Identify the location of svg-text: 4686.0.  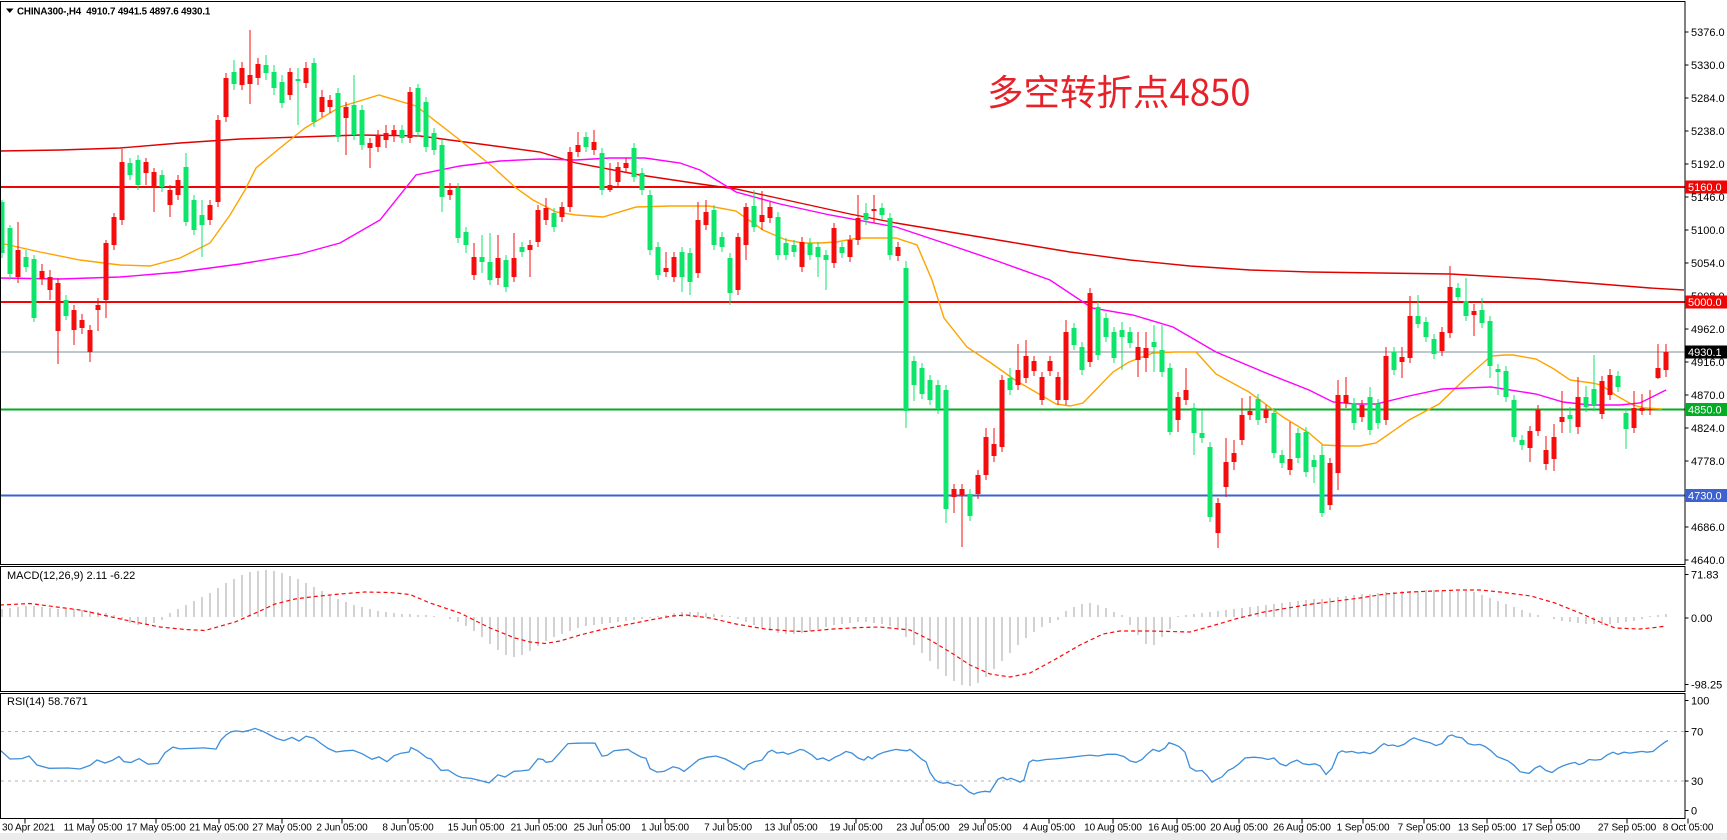
(1708, 528).